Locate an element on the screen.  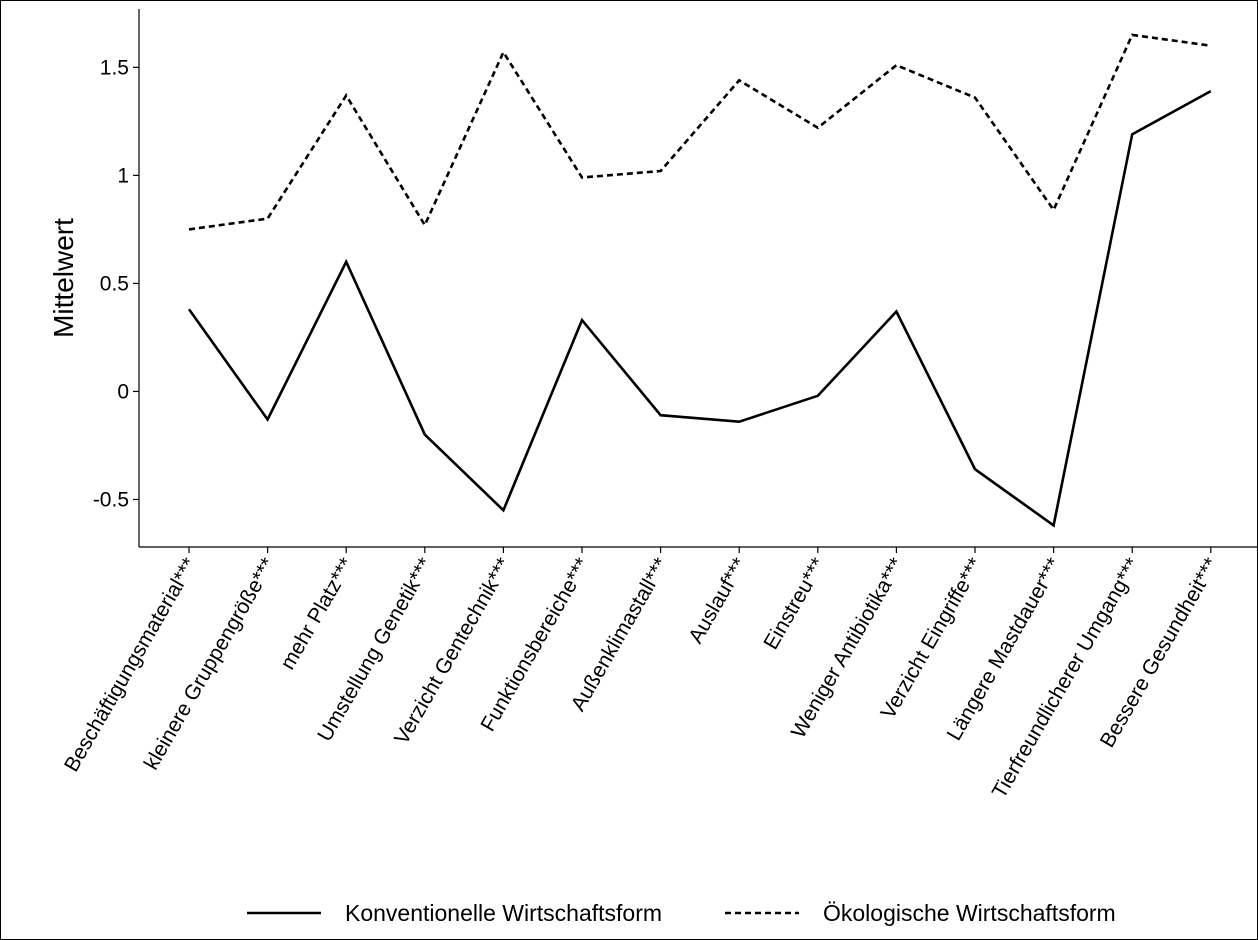
y-tick-label: 1 is located at coordinates (123, 175).